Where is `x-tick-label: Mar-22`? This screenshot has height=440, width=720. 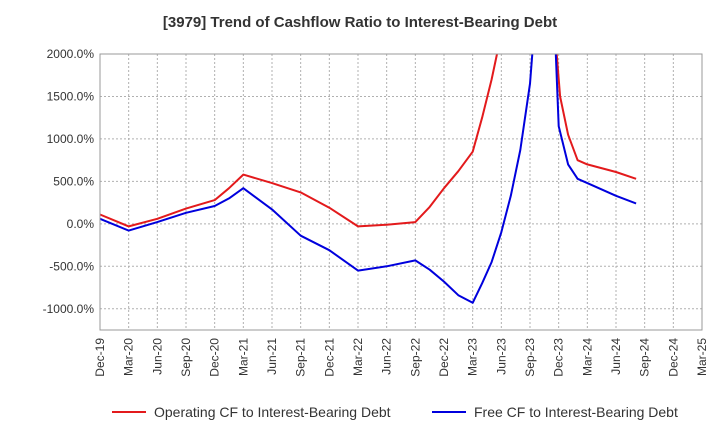
x-tick-label: Mar-22 is located at coordinates (358, 357).